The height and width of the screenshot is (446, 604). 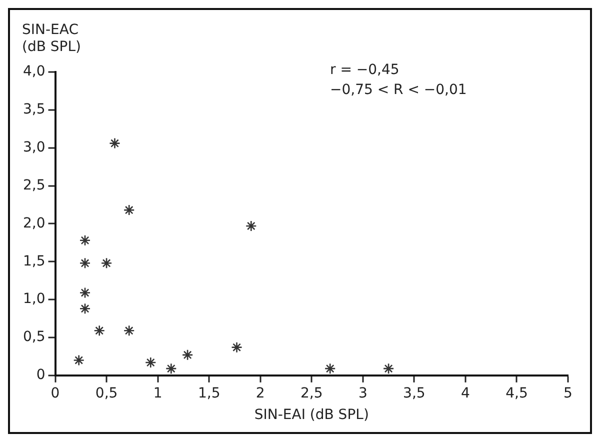 What do you see at coordinates (55, 393) in the screenshot?
I see `x-tick-label: 0` at bounding box center [55, 393].